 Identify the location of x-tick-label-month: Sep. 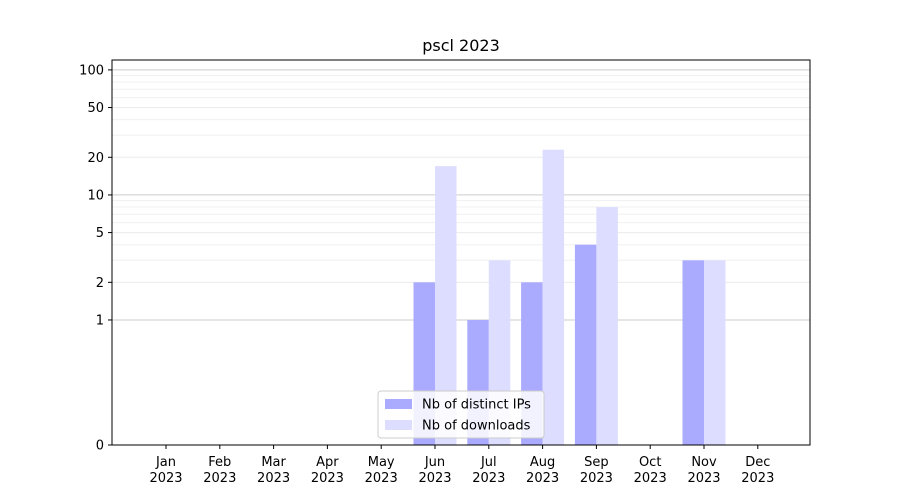
(596, 462).